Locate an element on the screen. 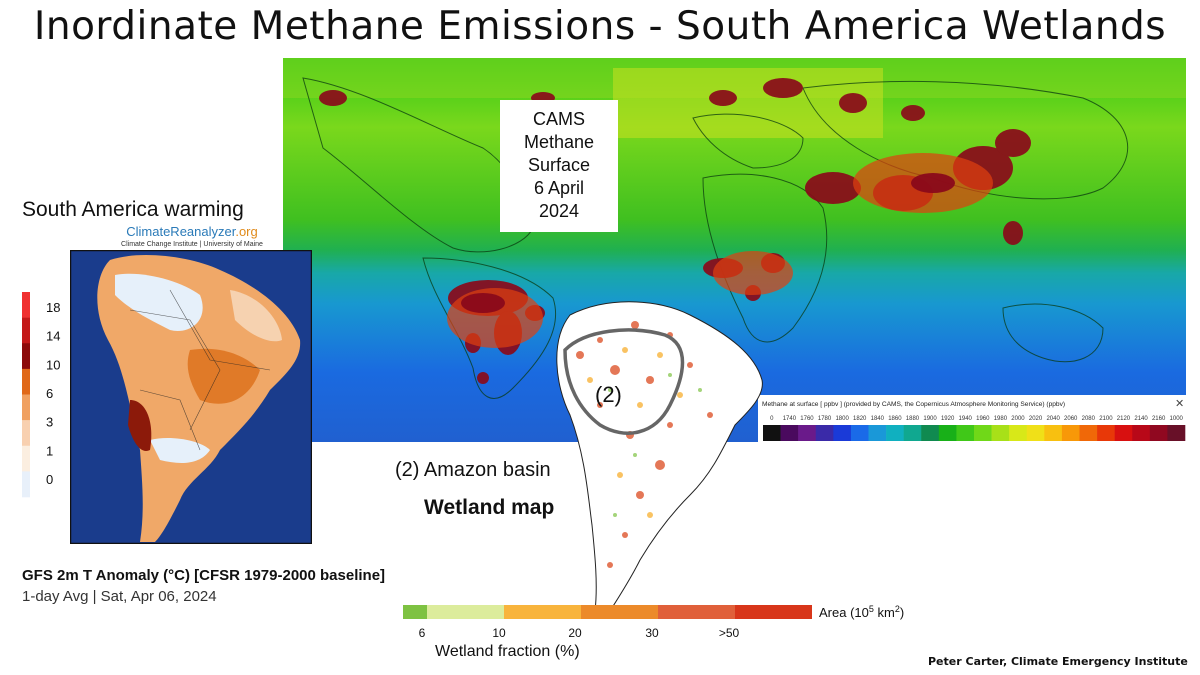 The image size is (1200, 675). anomaly-tick-label: 10 is located at coordinates (53, 364).